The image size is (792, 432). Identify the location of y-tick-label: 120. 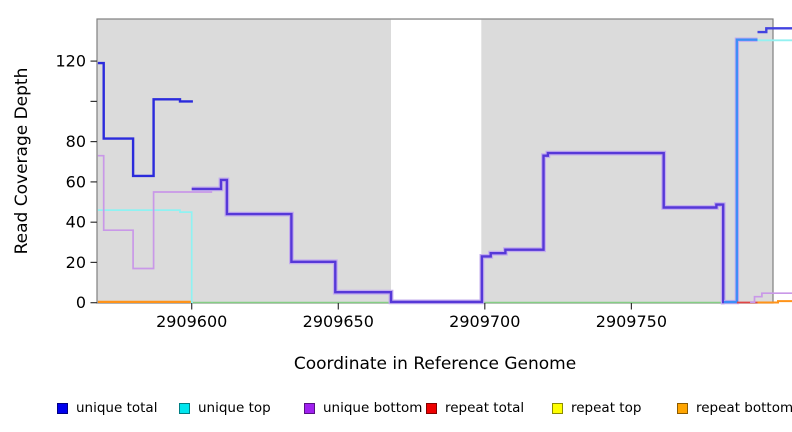
(70, 61).